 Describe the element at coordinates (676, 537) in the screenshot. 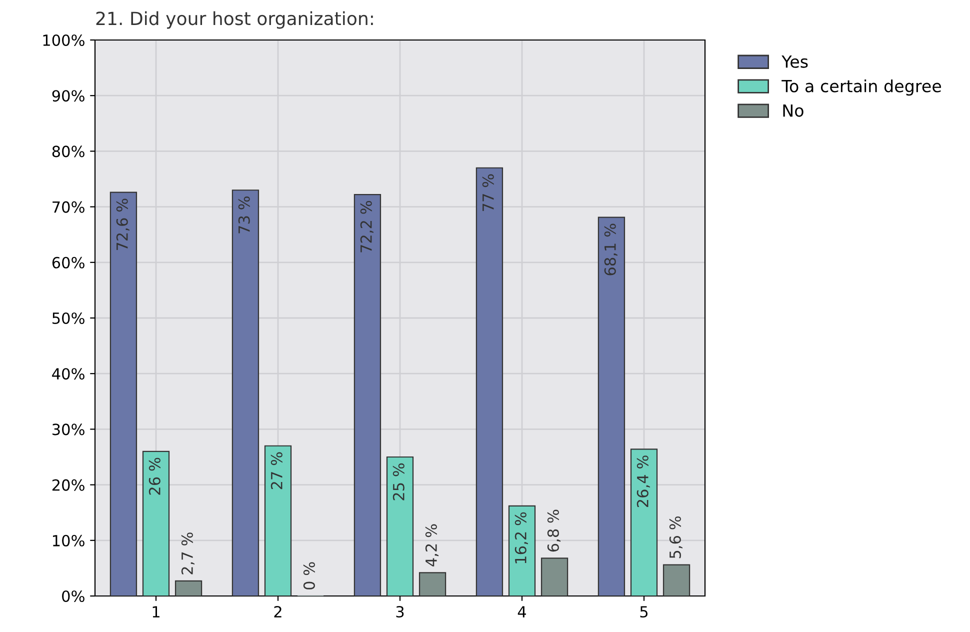

I see `data-label: 5,6 %` at that location.